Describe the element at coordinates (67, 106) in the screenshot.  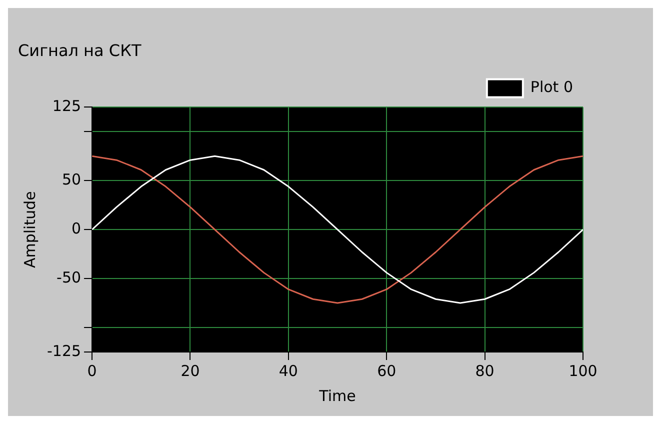
I see `y-tick-label: 125` at that location.